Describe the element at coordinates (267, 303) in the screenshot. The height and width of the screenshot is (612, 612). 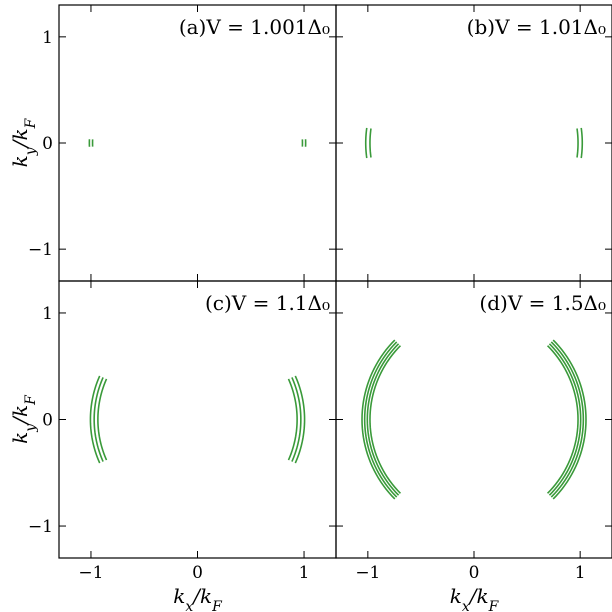
I see `panel-title: (c)V = 1.1Δ₀` at that location.